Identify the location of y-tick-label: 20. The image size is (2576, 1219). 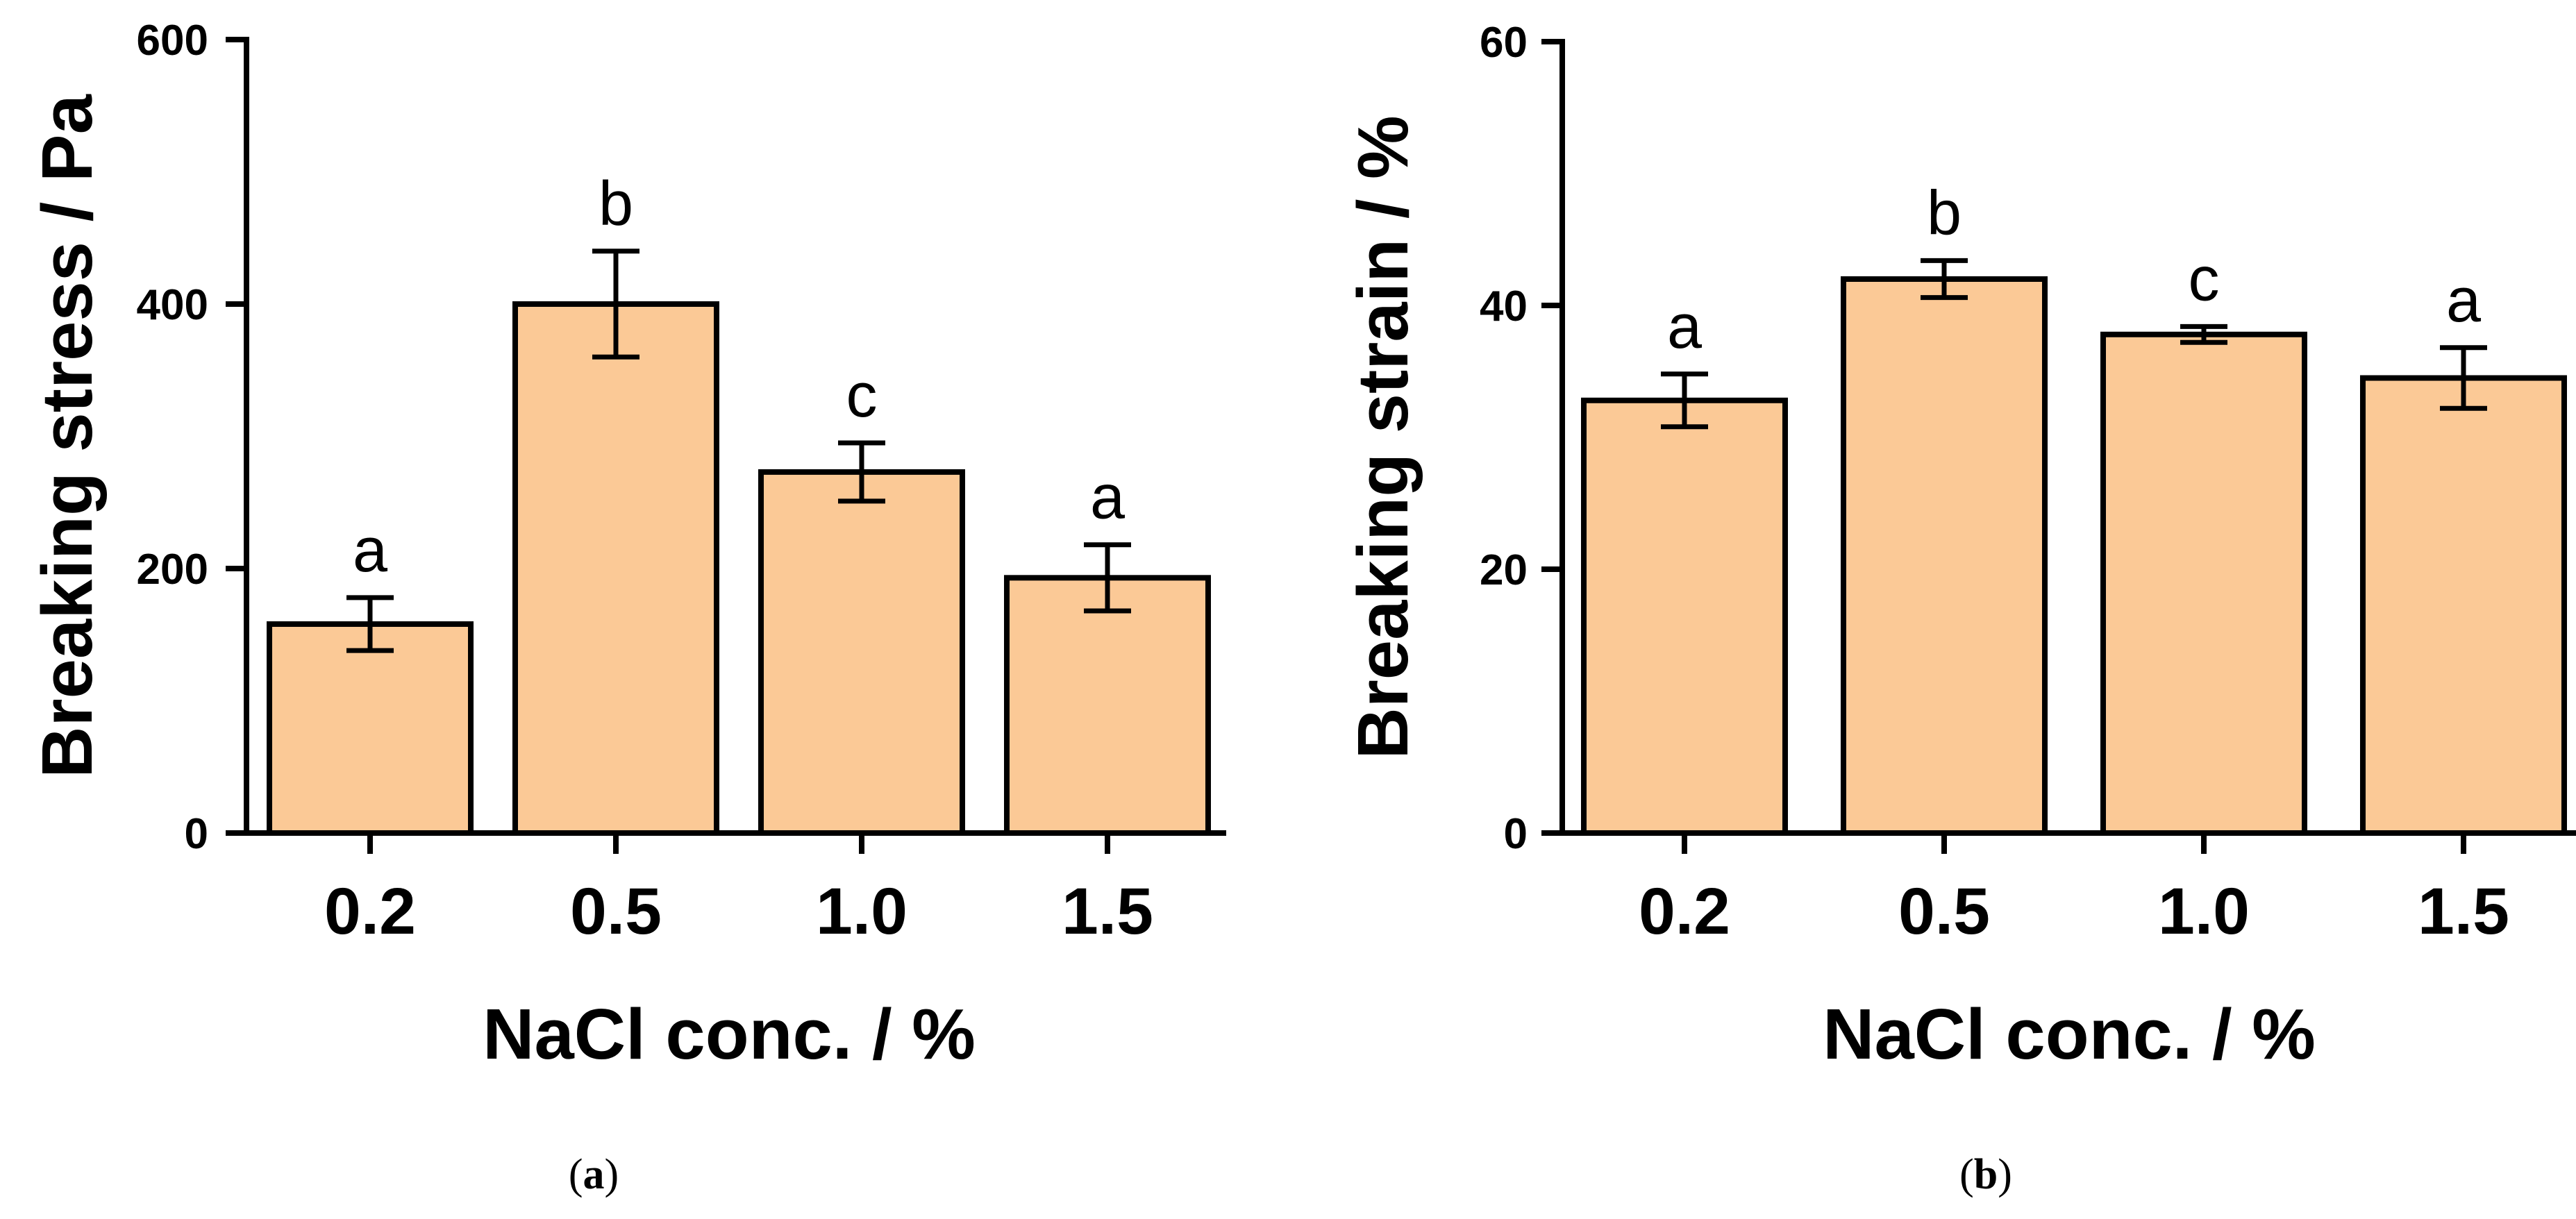
(1504, 570).